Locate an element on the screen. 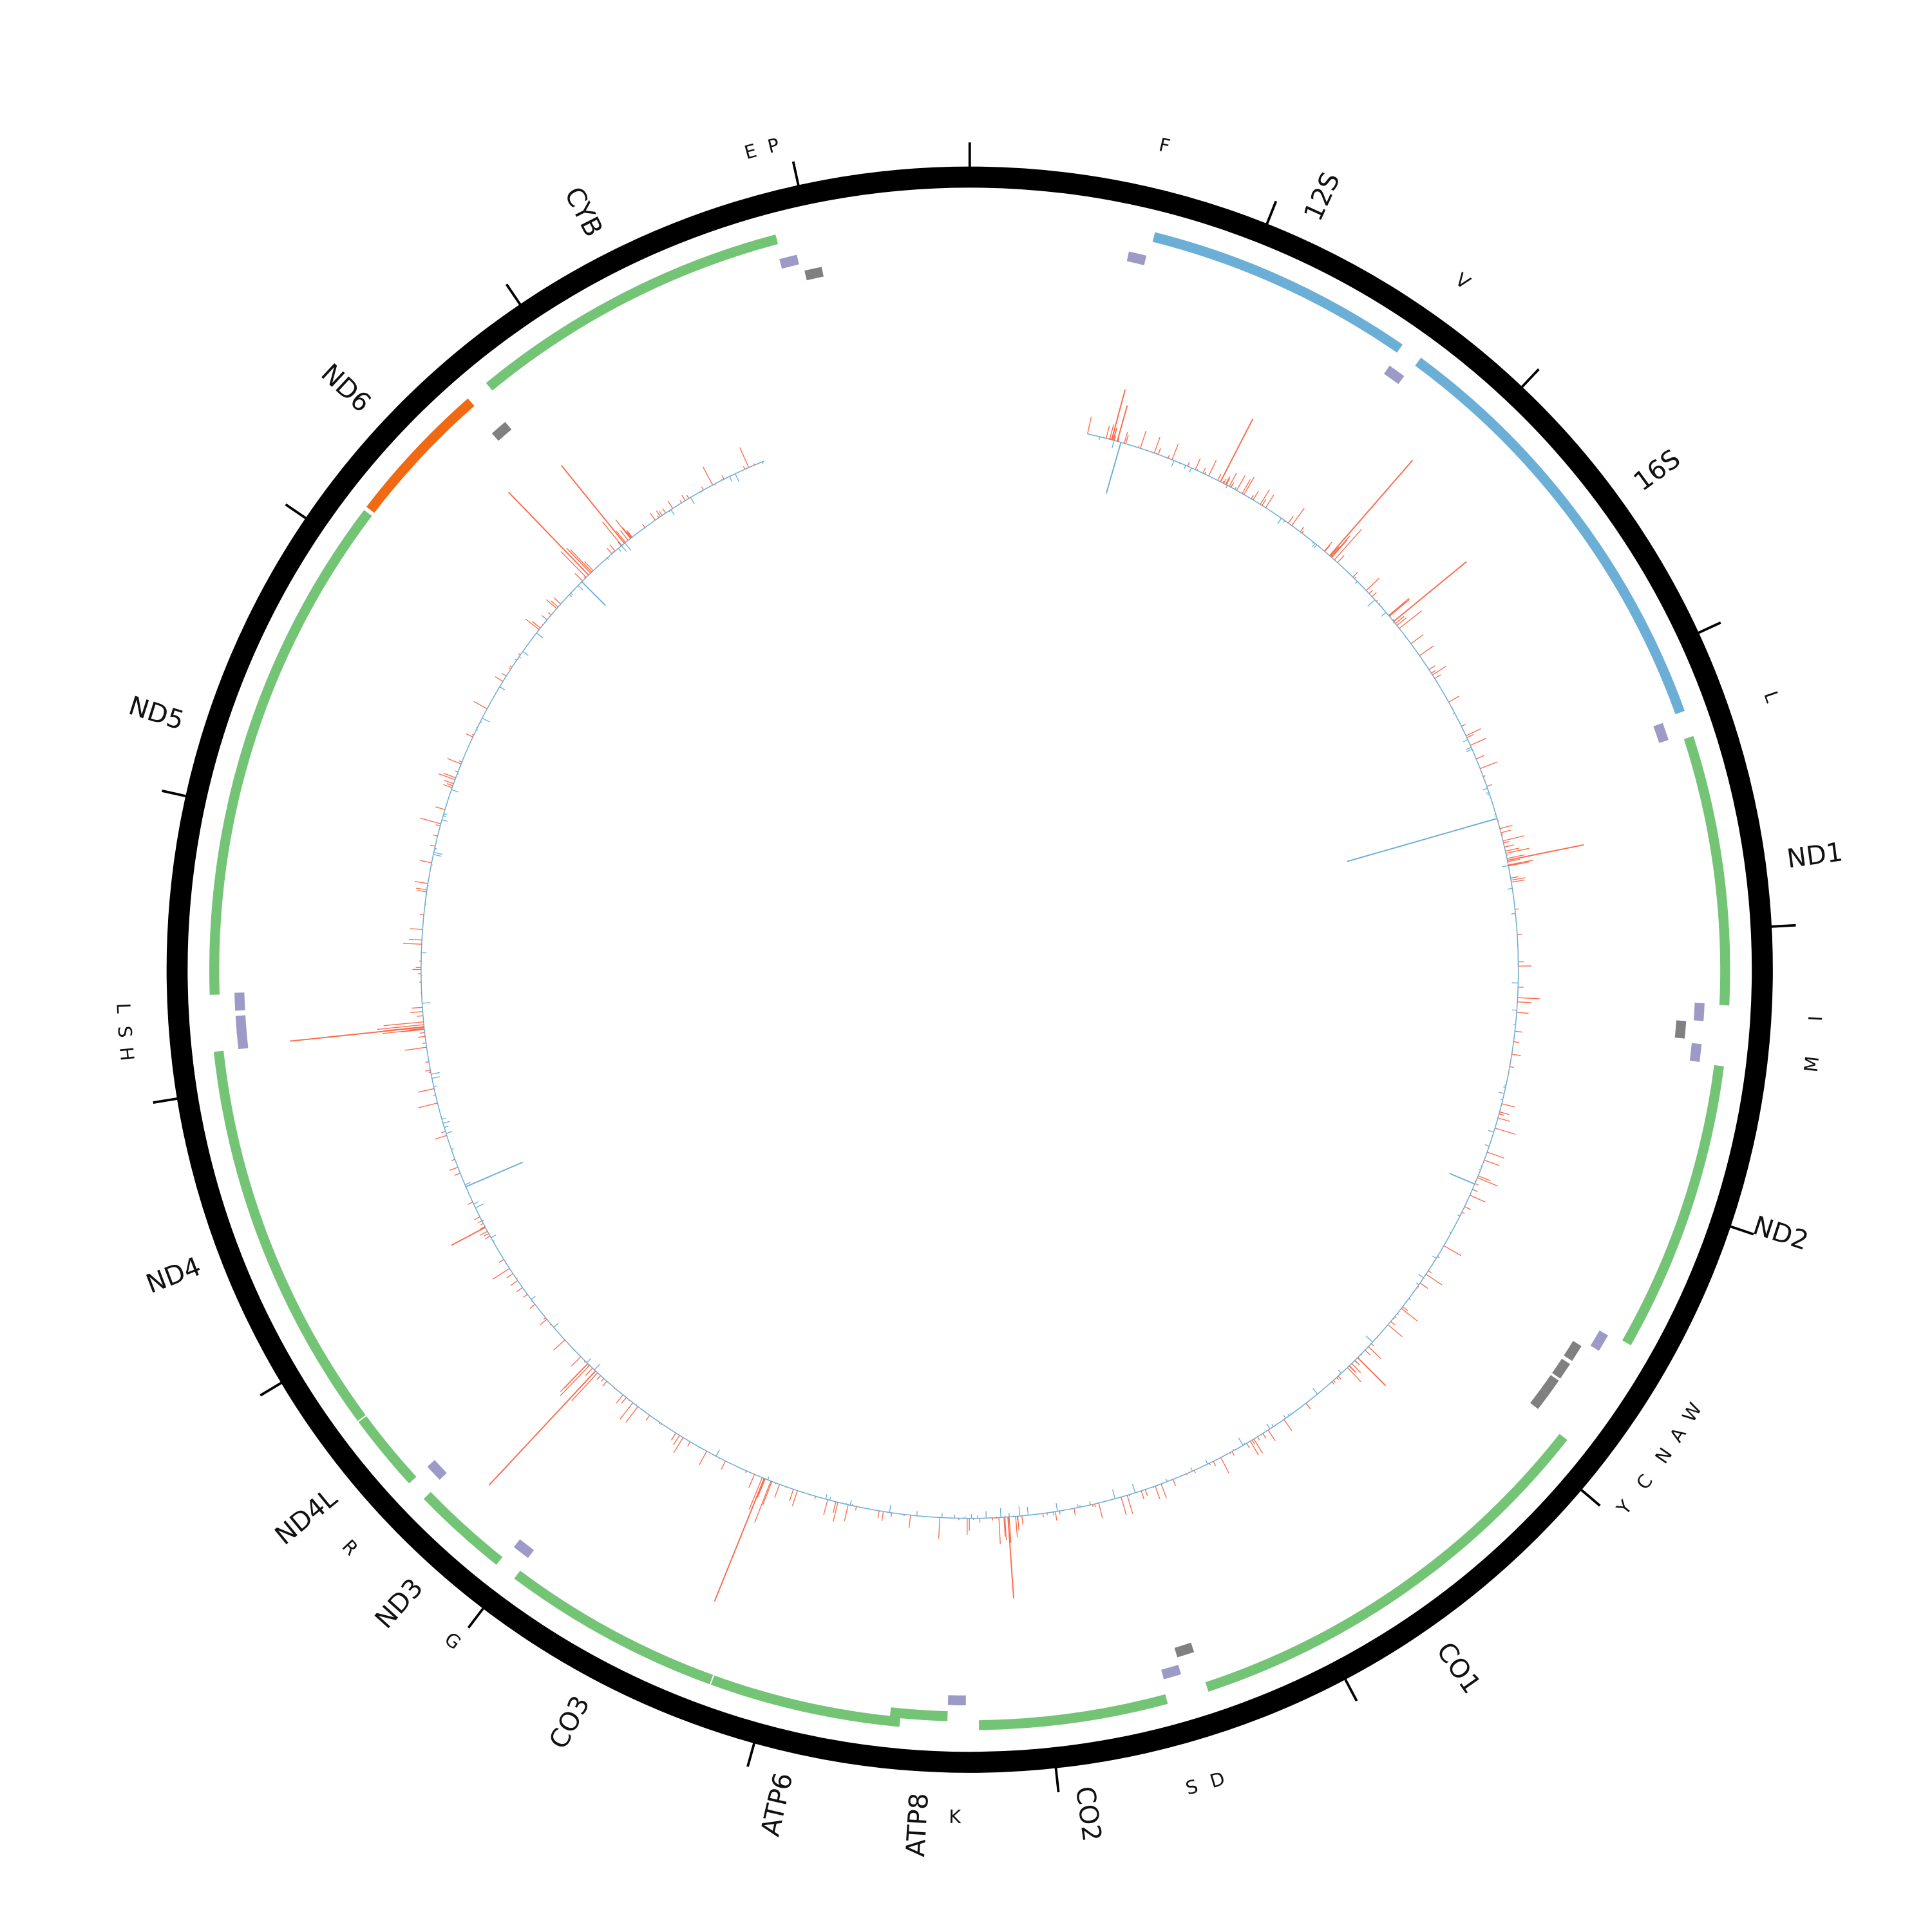  trna-label-s: S is located at coordinates (1191, 1787).